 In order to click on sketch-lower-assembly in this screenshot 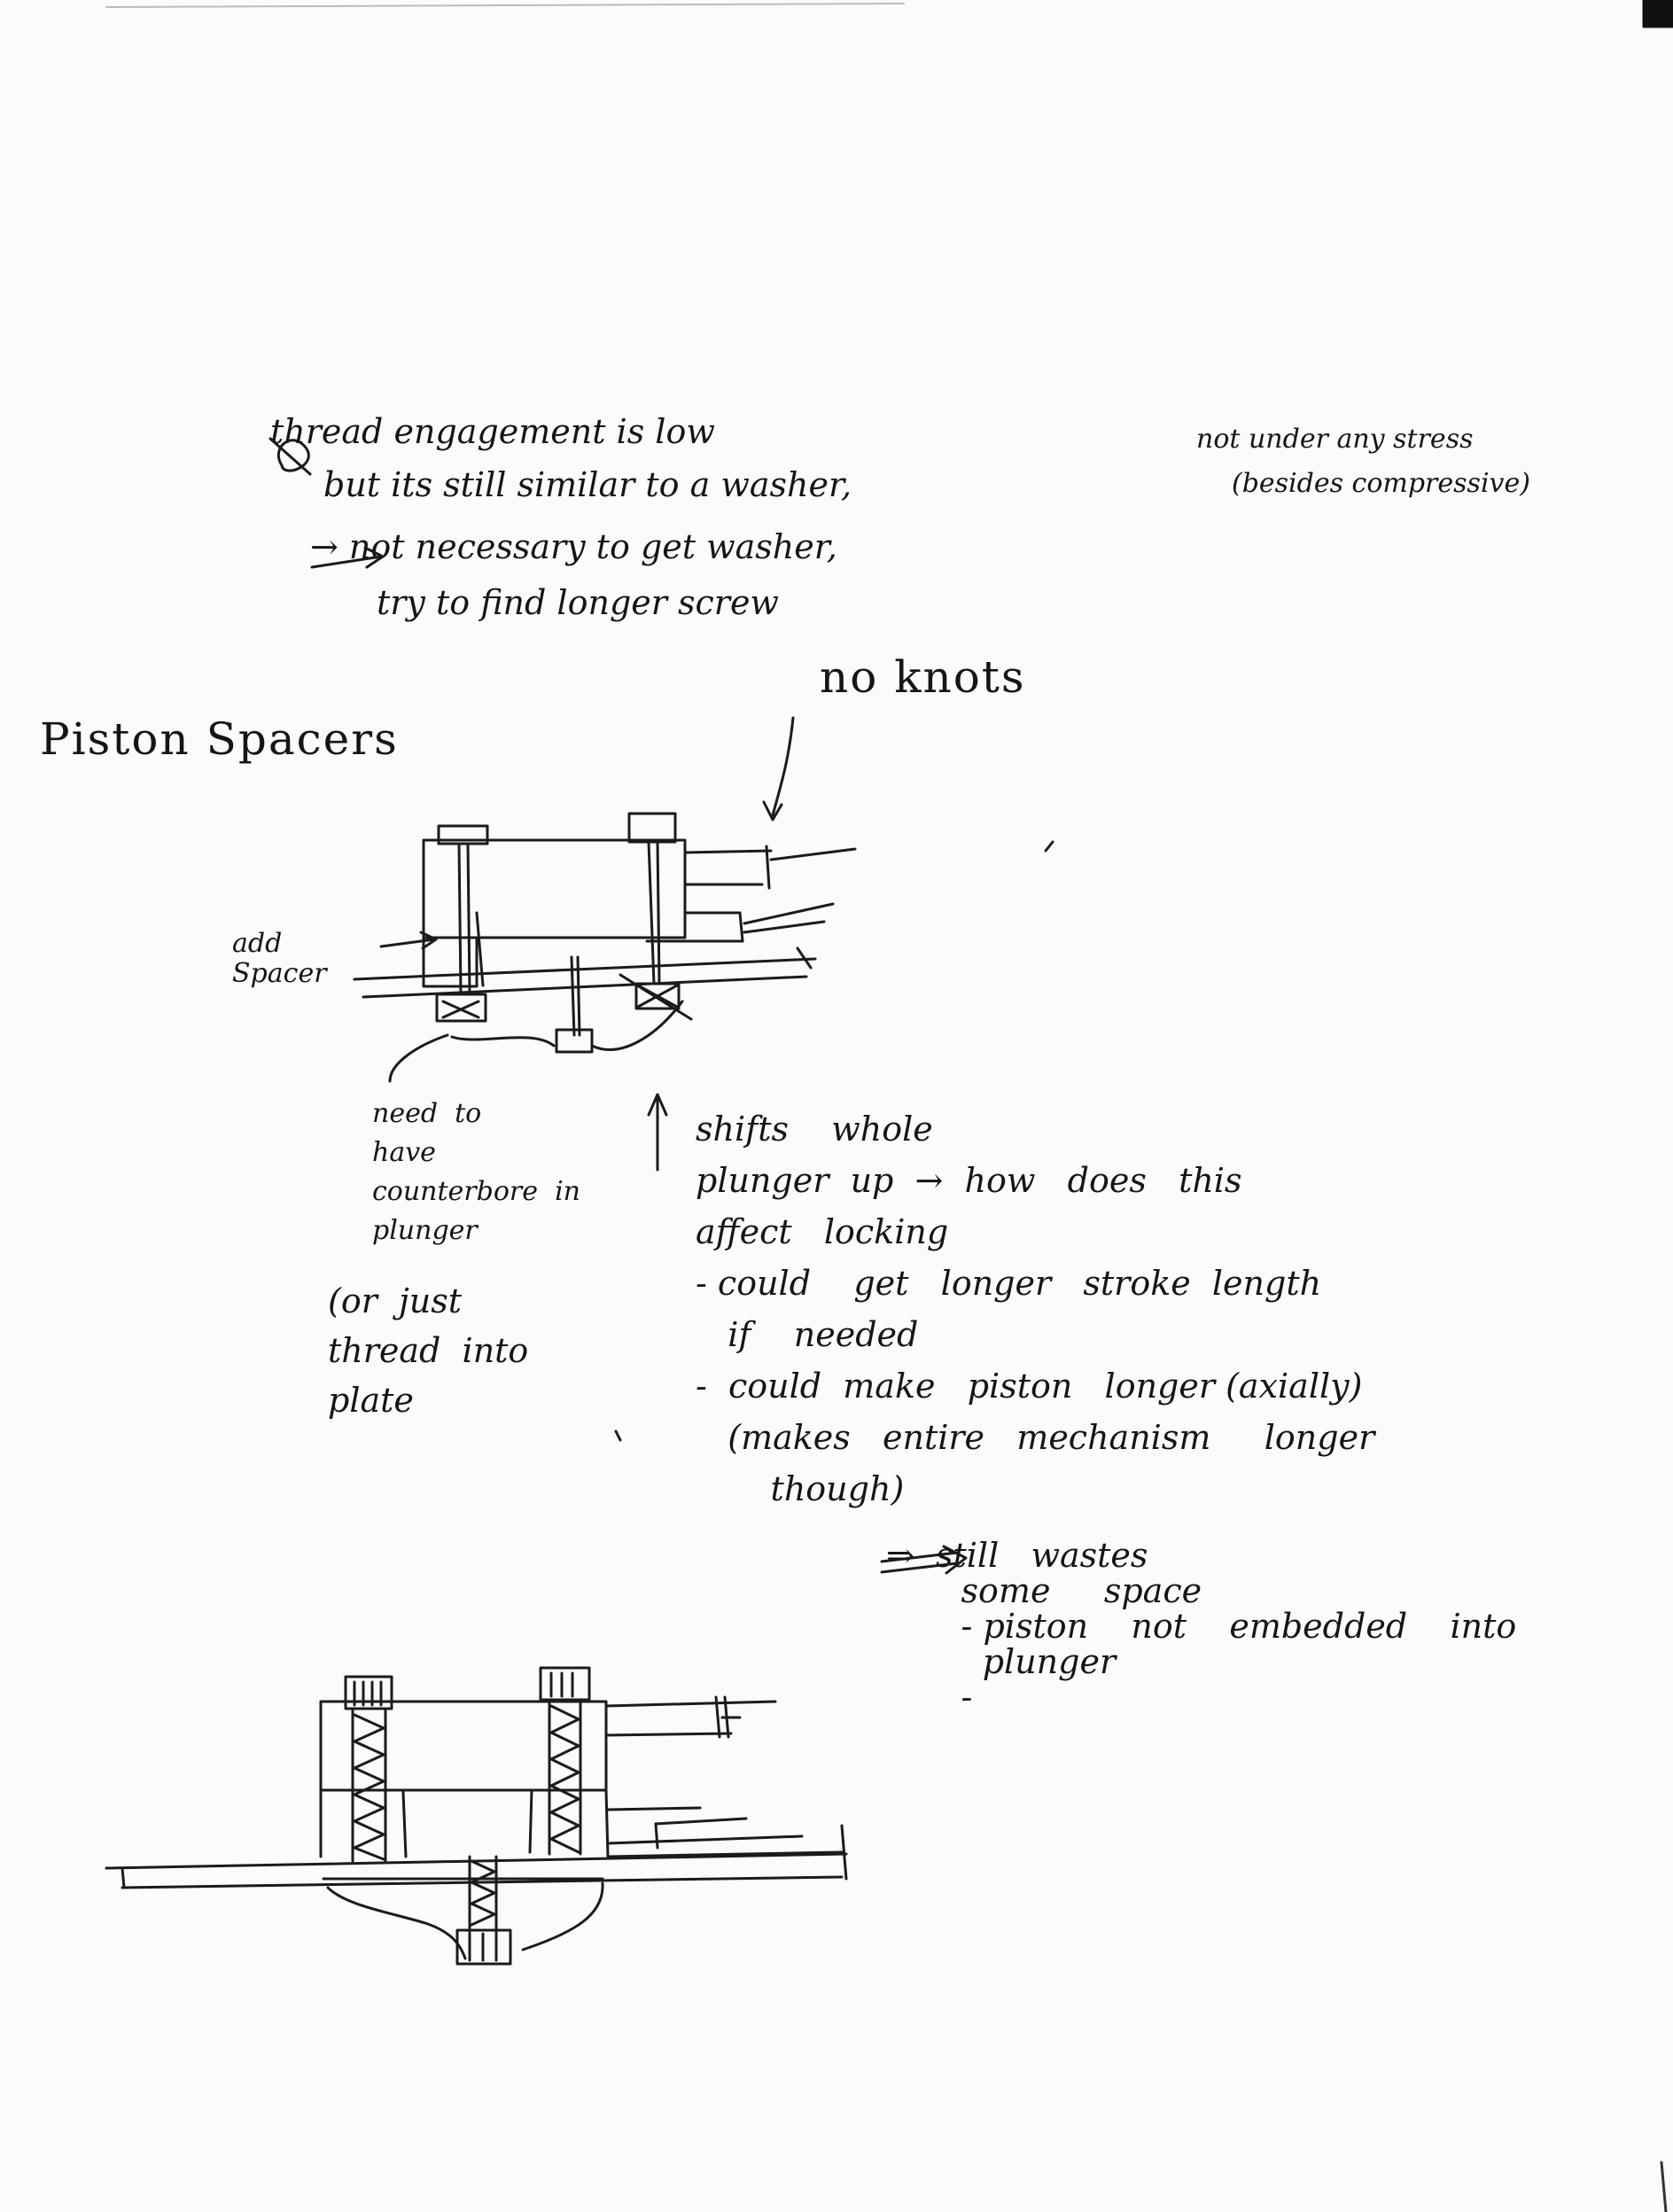, I will do `click(476, 1816)`.